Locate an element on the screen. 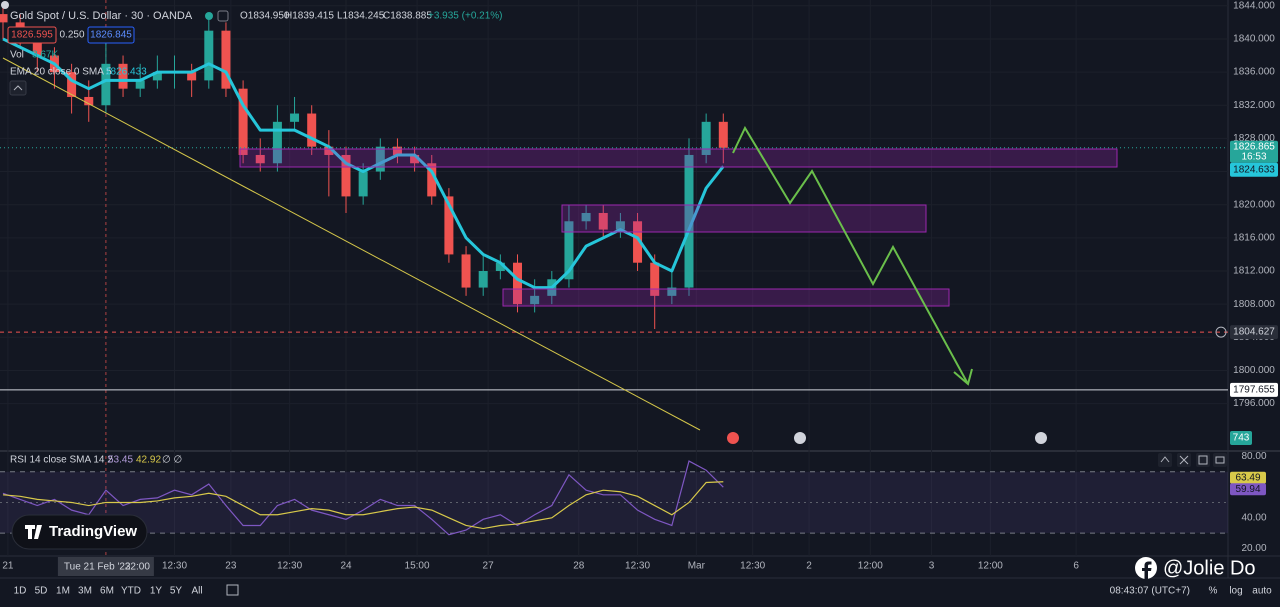  volume-label-box is located at coordinates (1241, 438).